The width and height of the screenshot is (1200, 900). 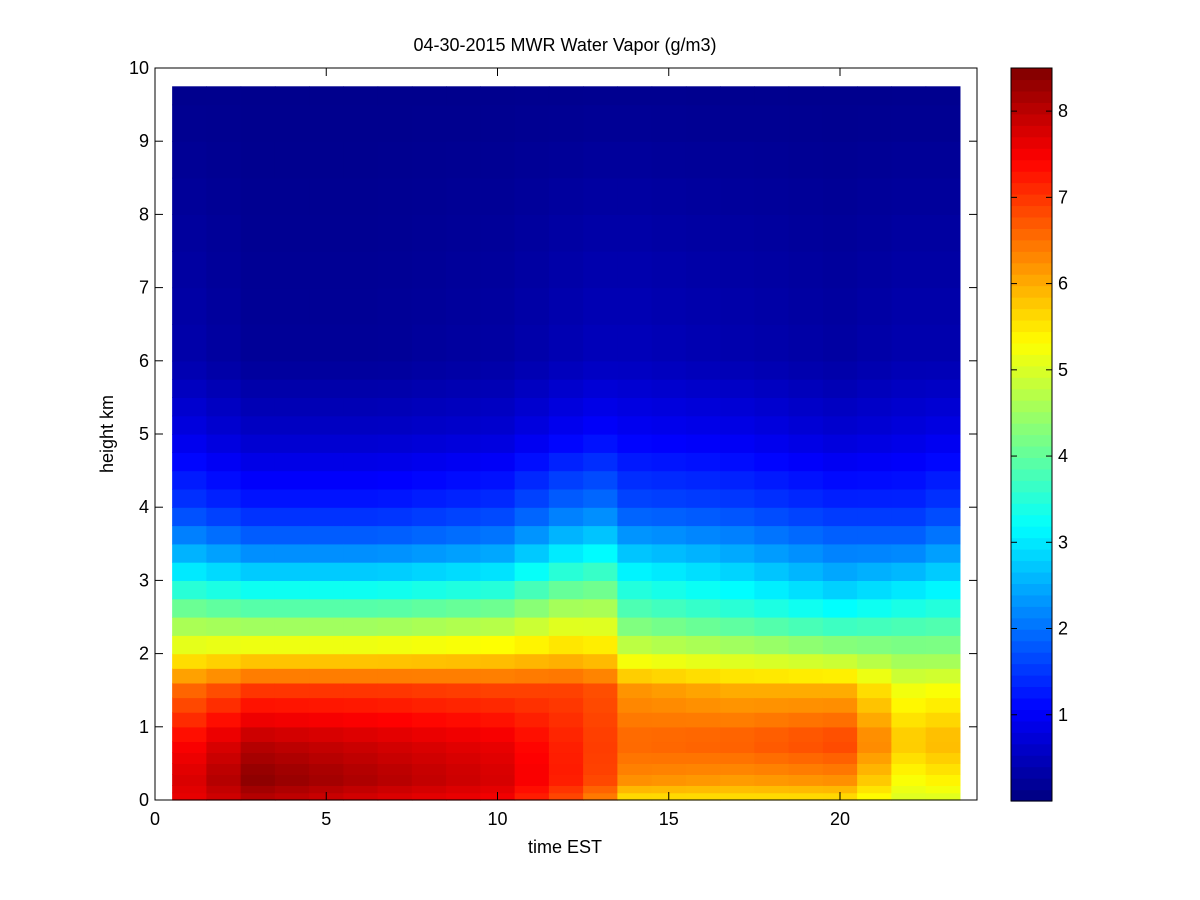 What do you see at coordinates (1063, 629) in the screenshot?
I see `colorbar-tick-label: 2` at bounding box center [1063, 629].